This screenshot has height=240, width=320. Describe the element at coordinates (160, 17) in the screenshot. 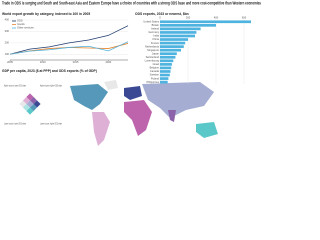

I see `x-tick-label: 0` at that location.